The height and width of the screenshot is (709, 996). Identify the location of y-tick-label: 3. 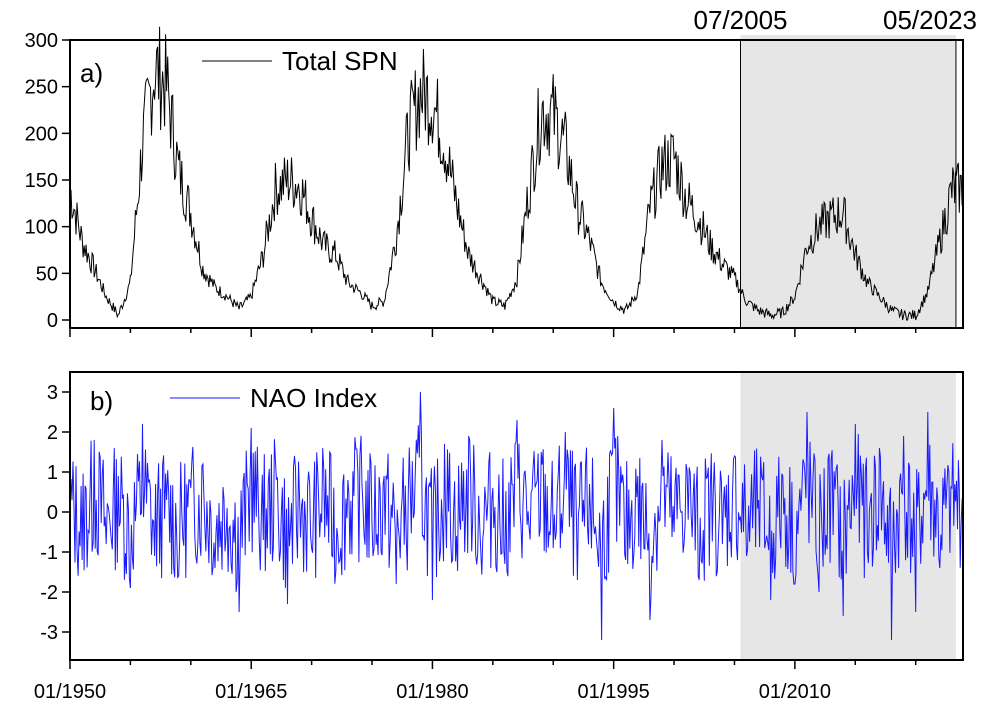
(52, 393).